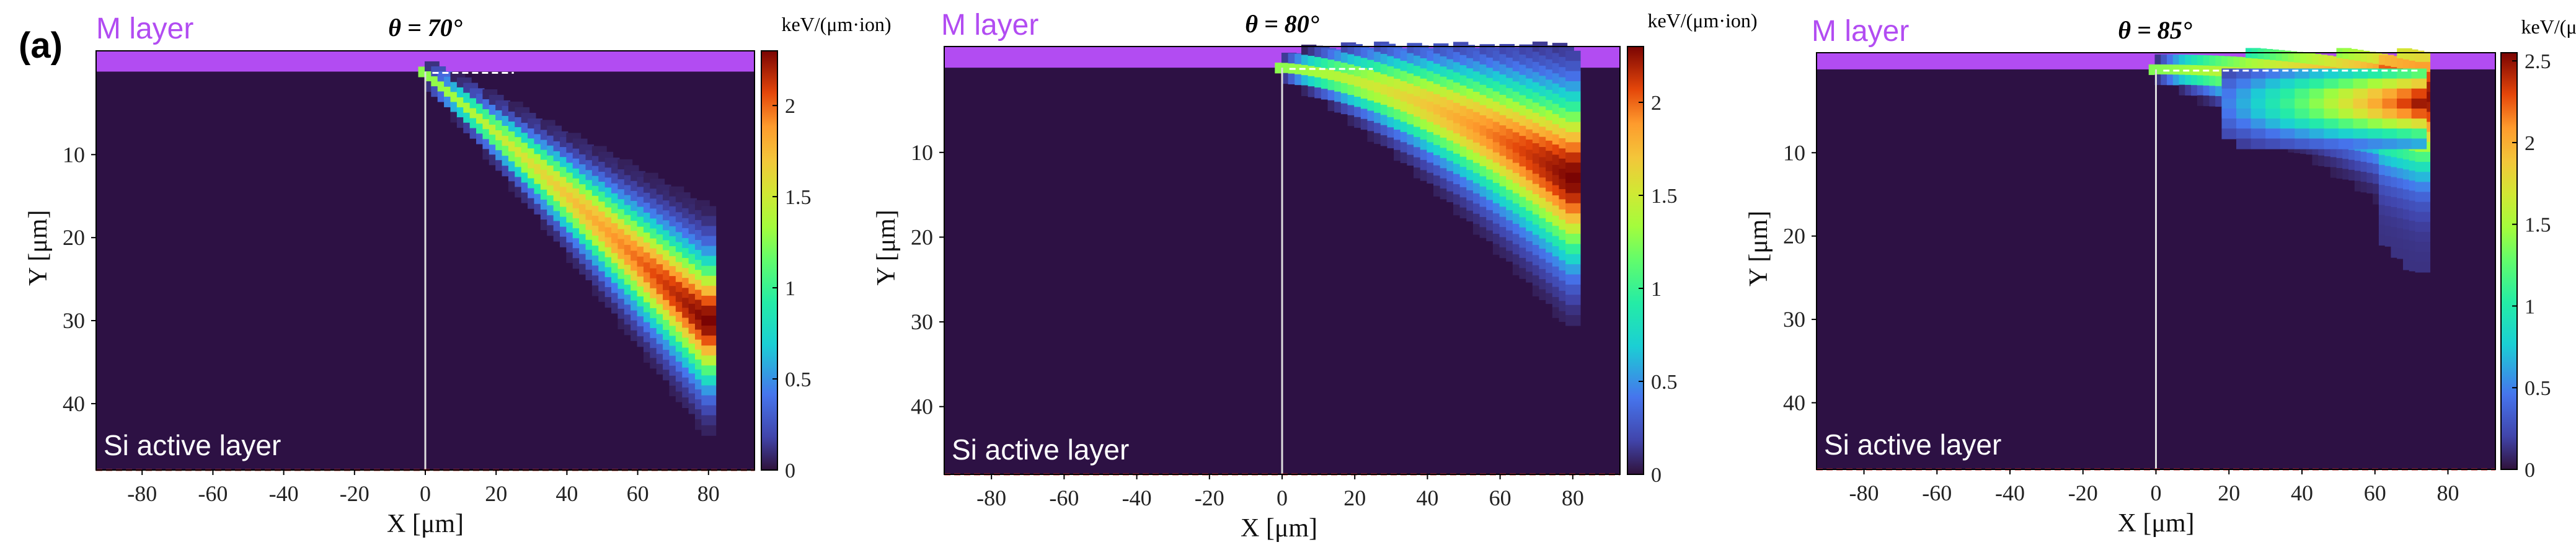  I want to click on colorbar-tick-label: 1.5, so click(2538, 225).